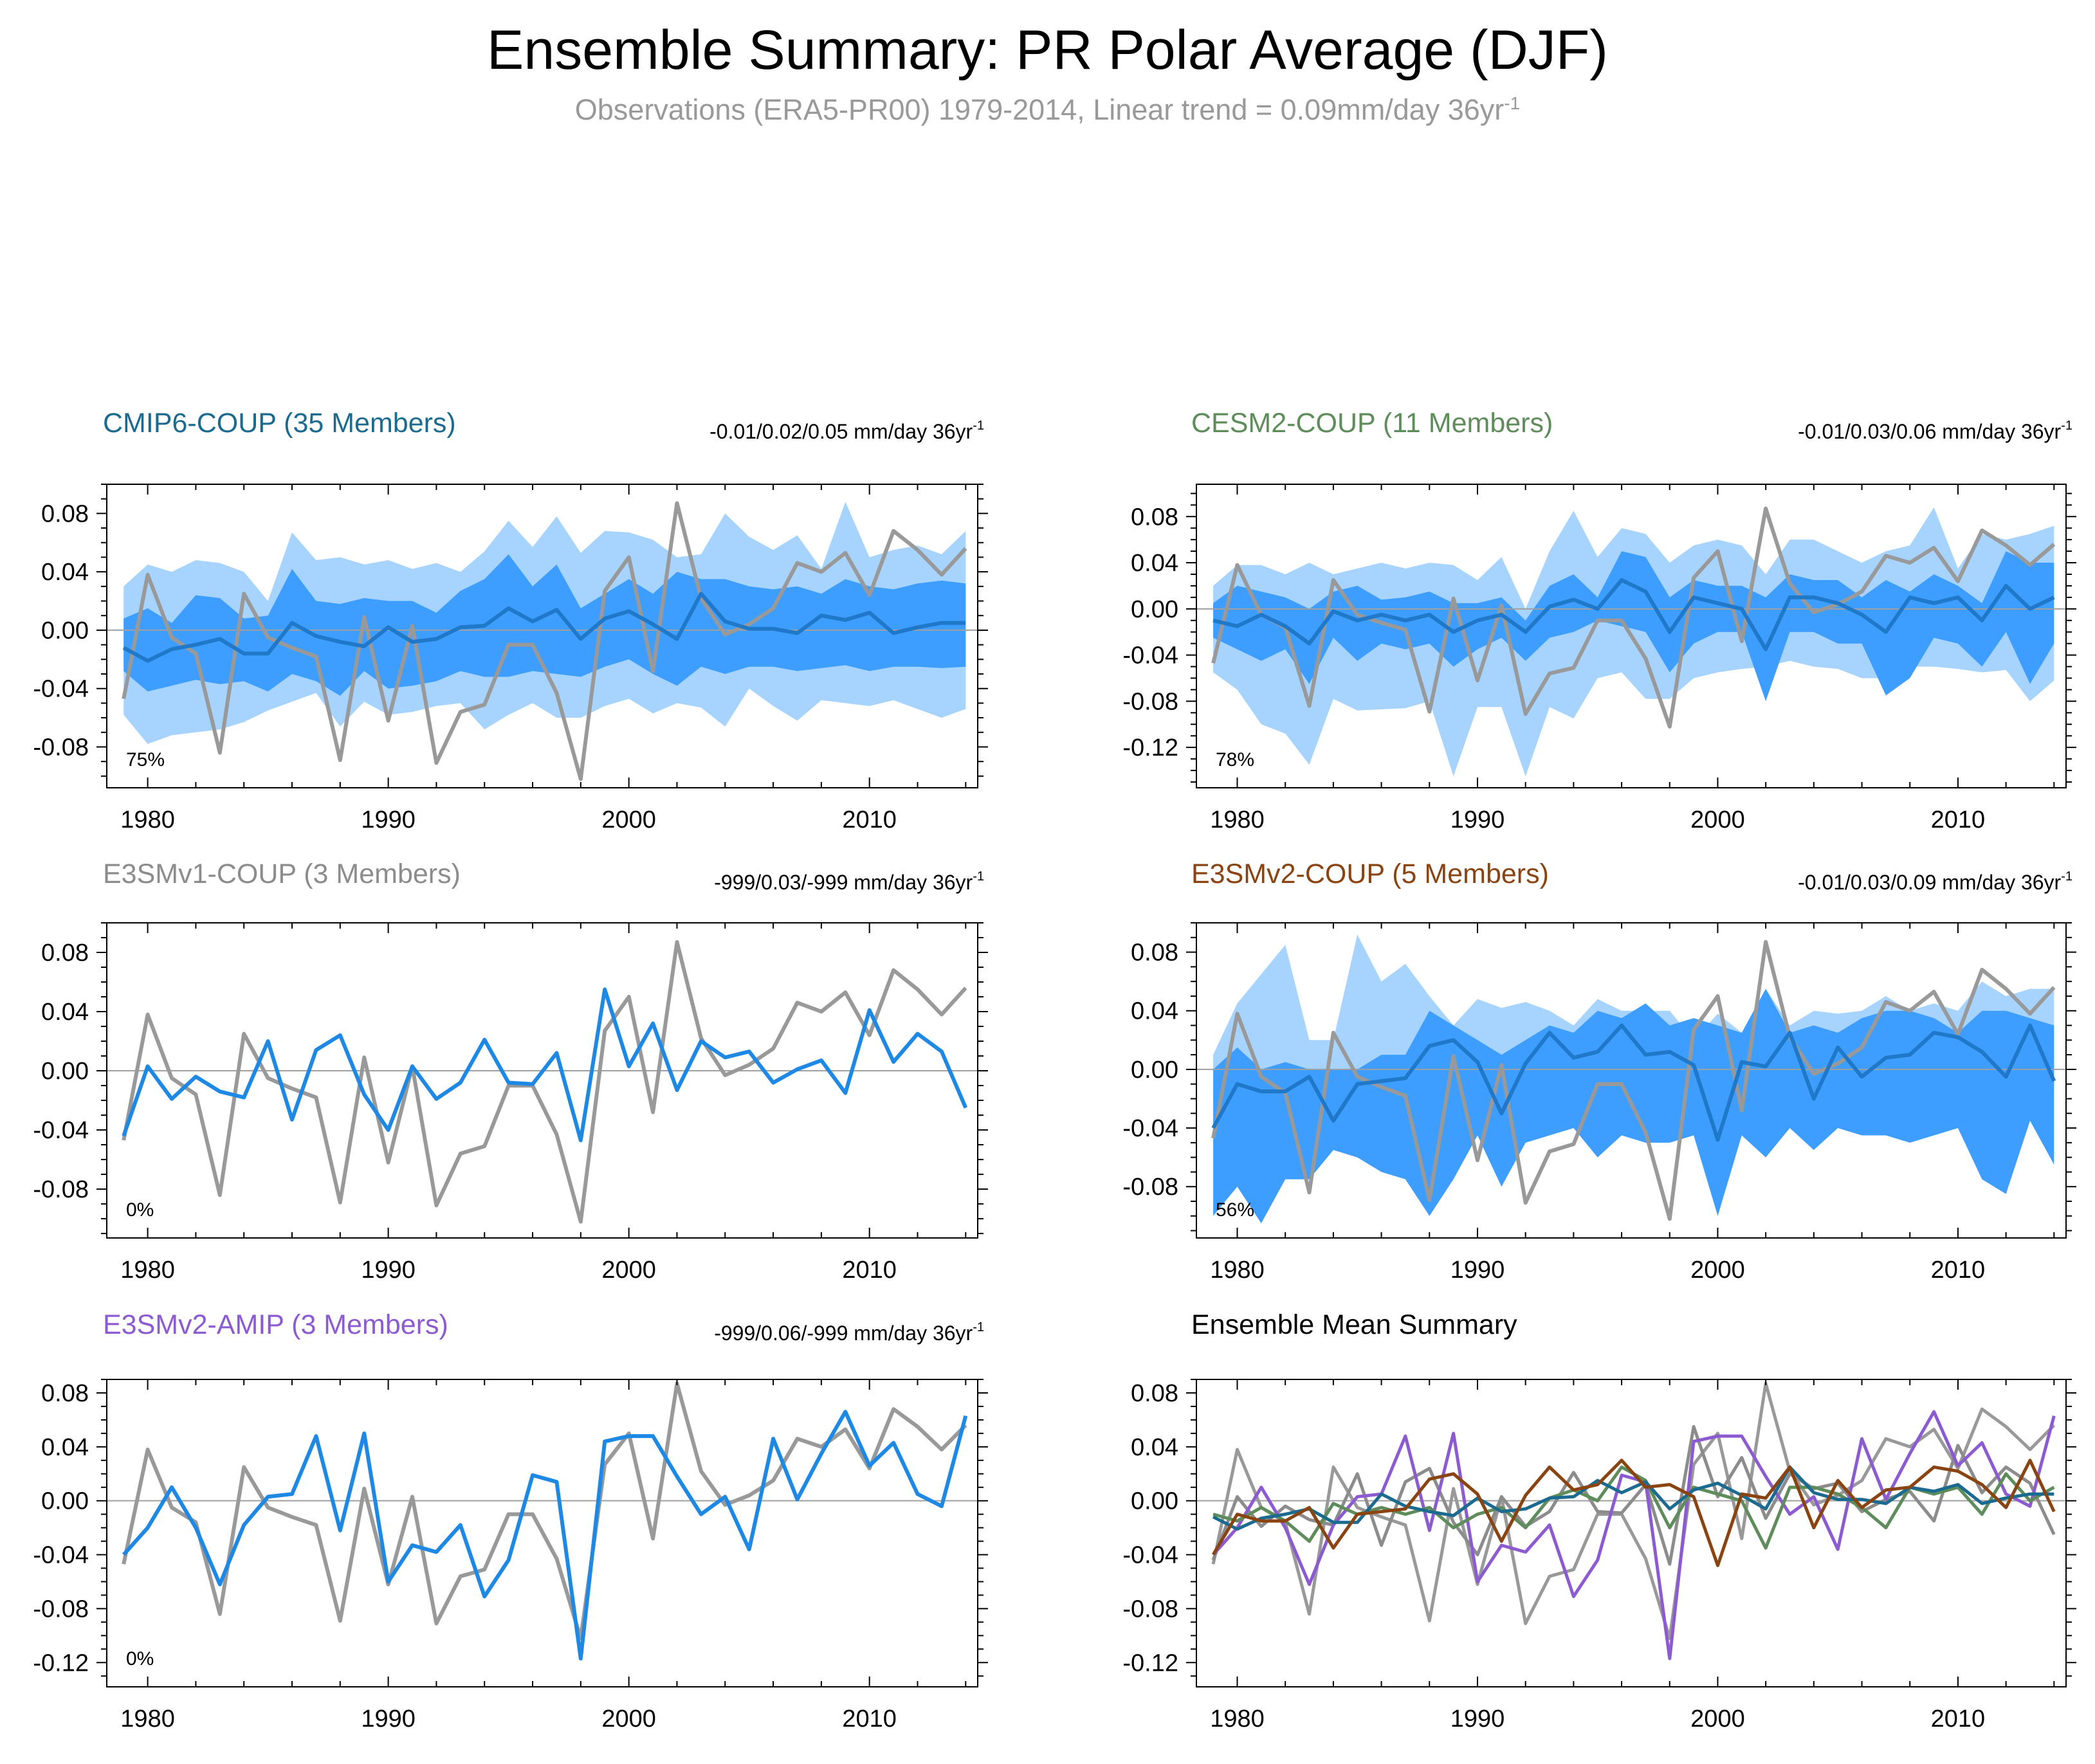  I want to click on percent-label-cesm2: 78%, so click(1235, 759).